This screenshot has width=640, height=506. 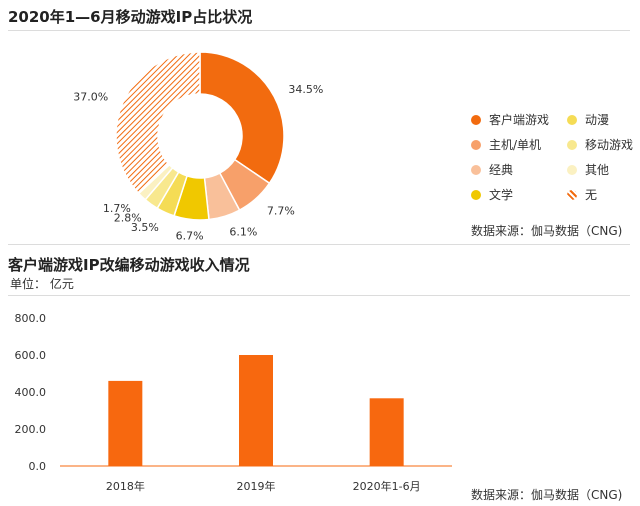 What do you see at coordinates (117, 208) in the screenshot?
I see `donut-data-label: 1.7%` at bounding box center [117, 208].